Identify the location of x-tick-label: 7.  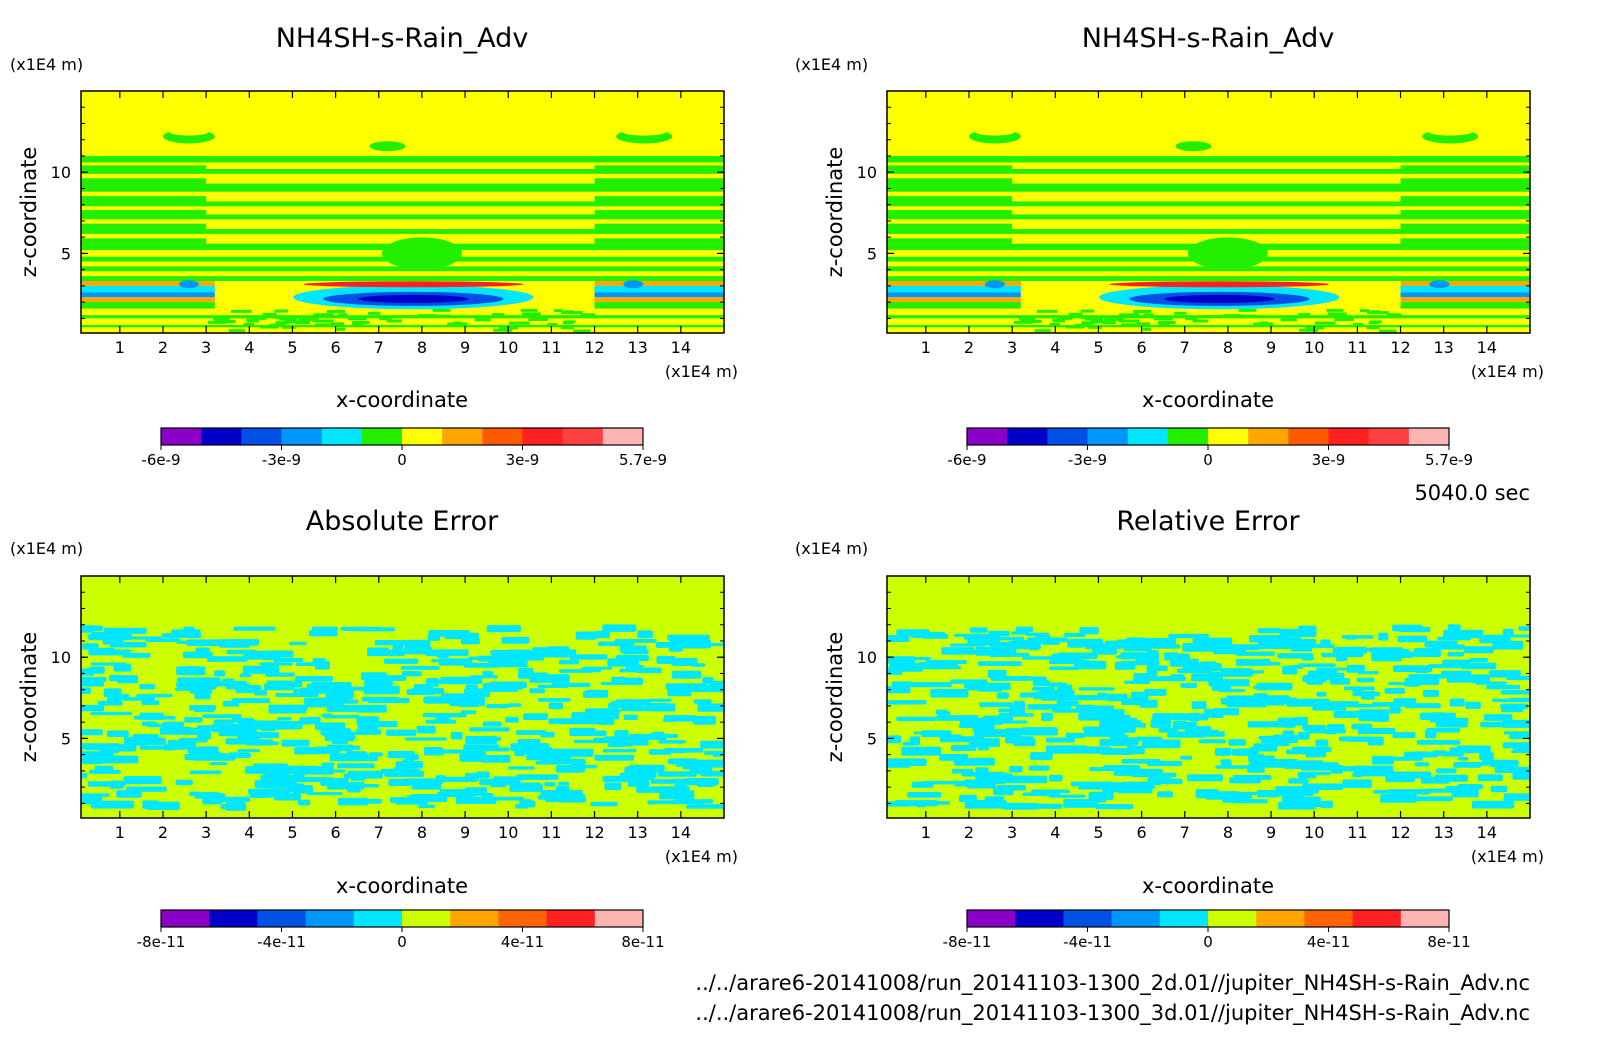
(379, 832).